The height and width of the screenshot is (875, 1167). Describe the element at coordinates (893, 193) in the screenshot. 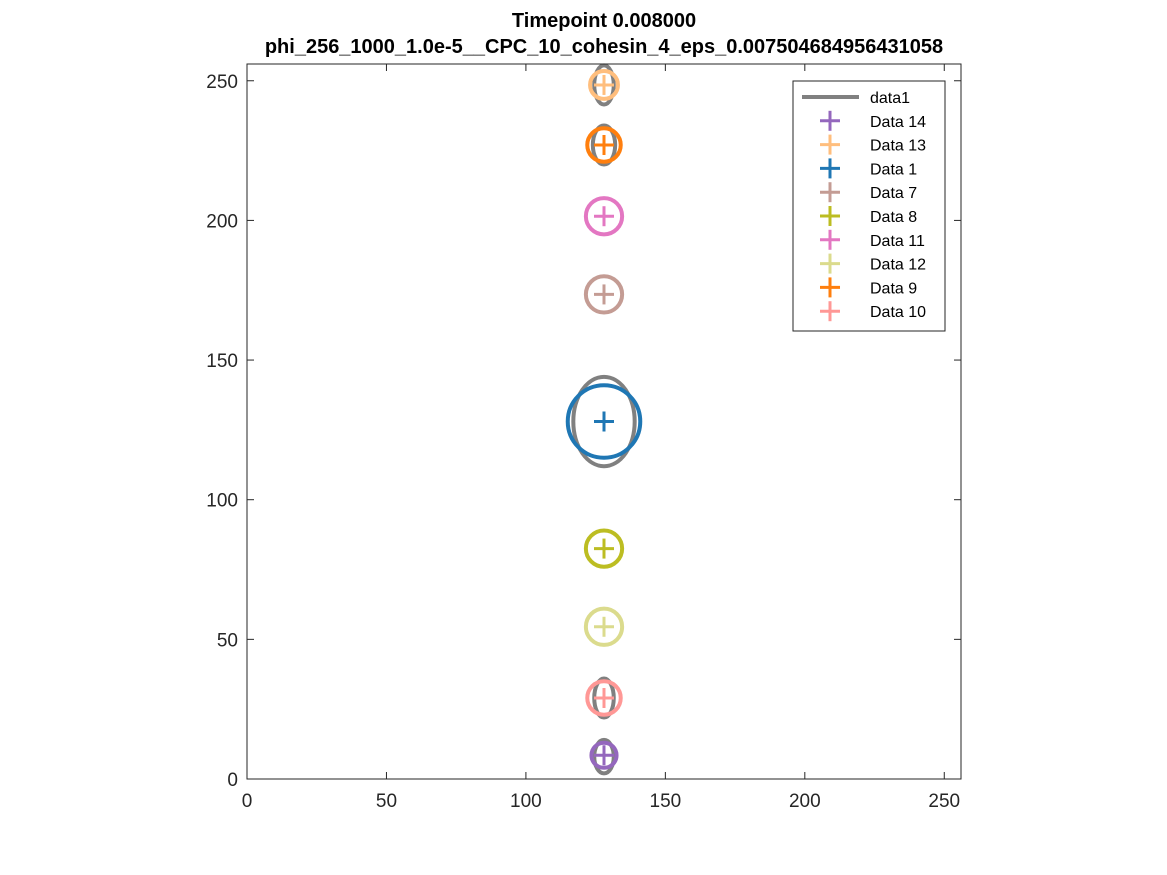

I see `legend-label: Data 7` at that location.